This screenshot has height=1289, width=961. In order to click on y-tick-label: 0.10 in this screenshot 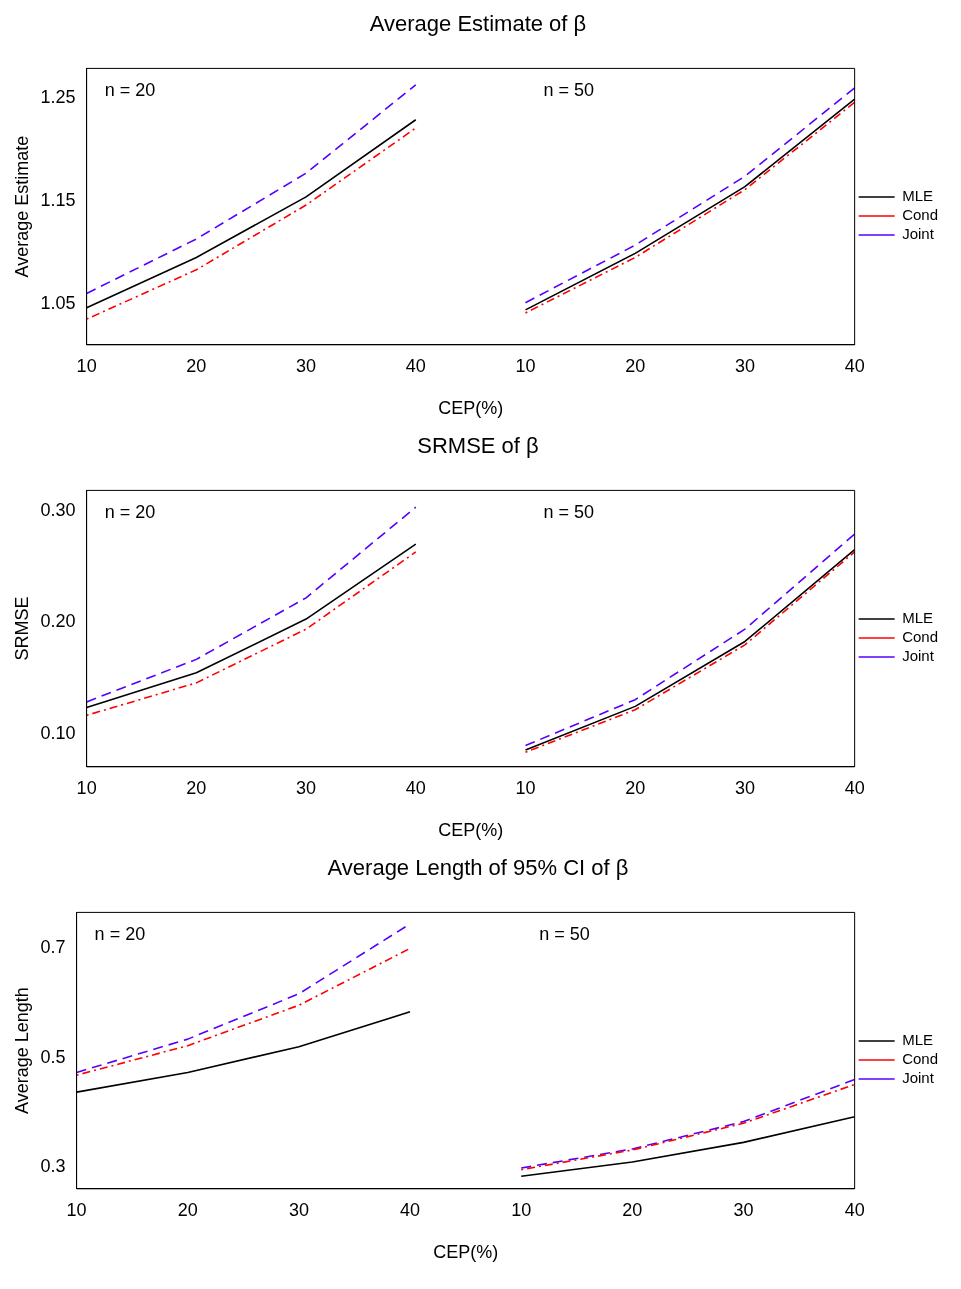, I will do `click(58, 733)`.